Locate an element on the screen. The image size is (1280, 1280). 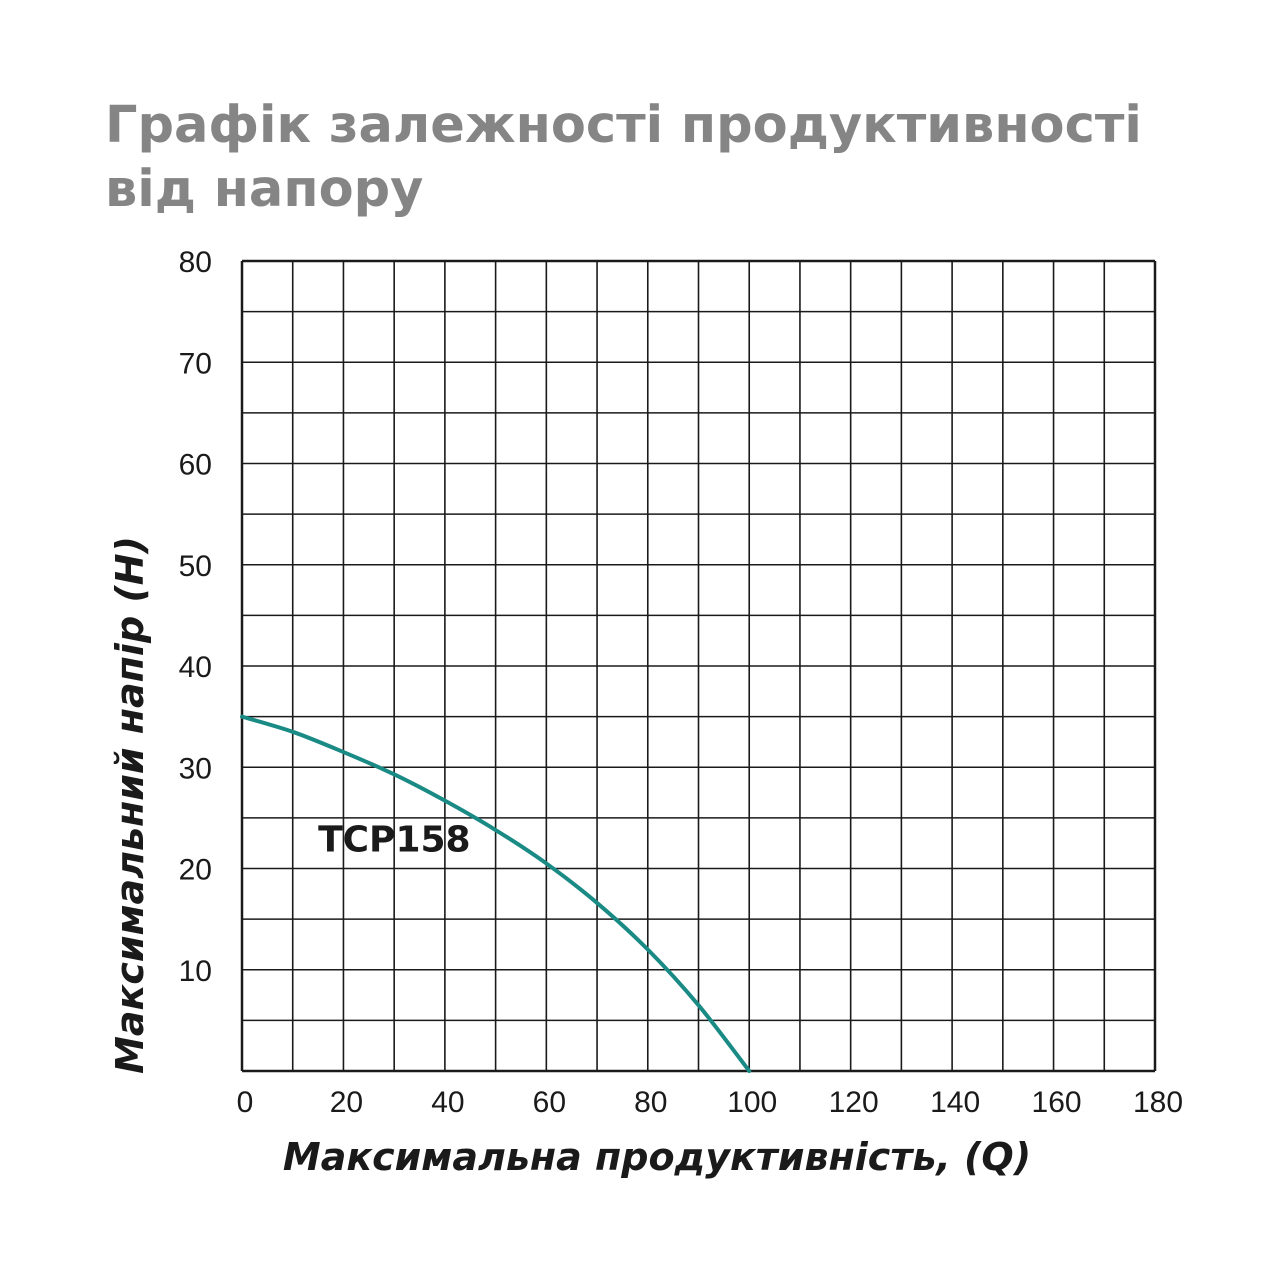
x-axis-label: Максимальна продуктивність, (Q) is located at coordinates (657, 1157).